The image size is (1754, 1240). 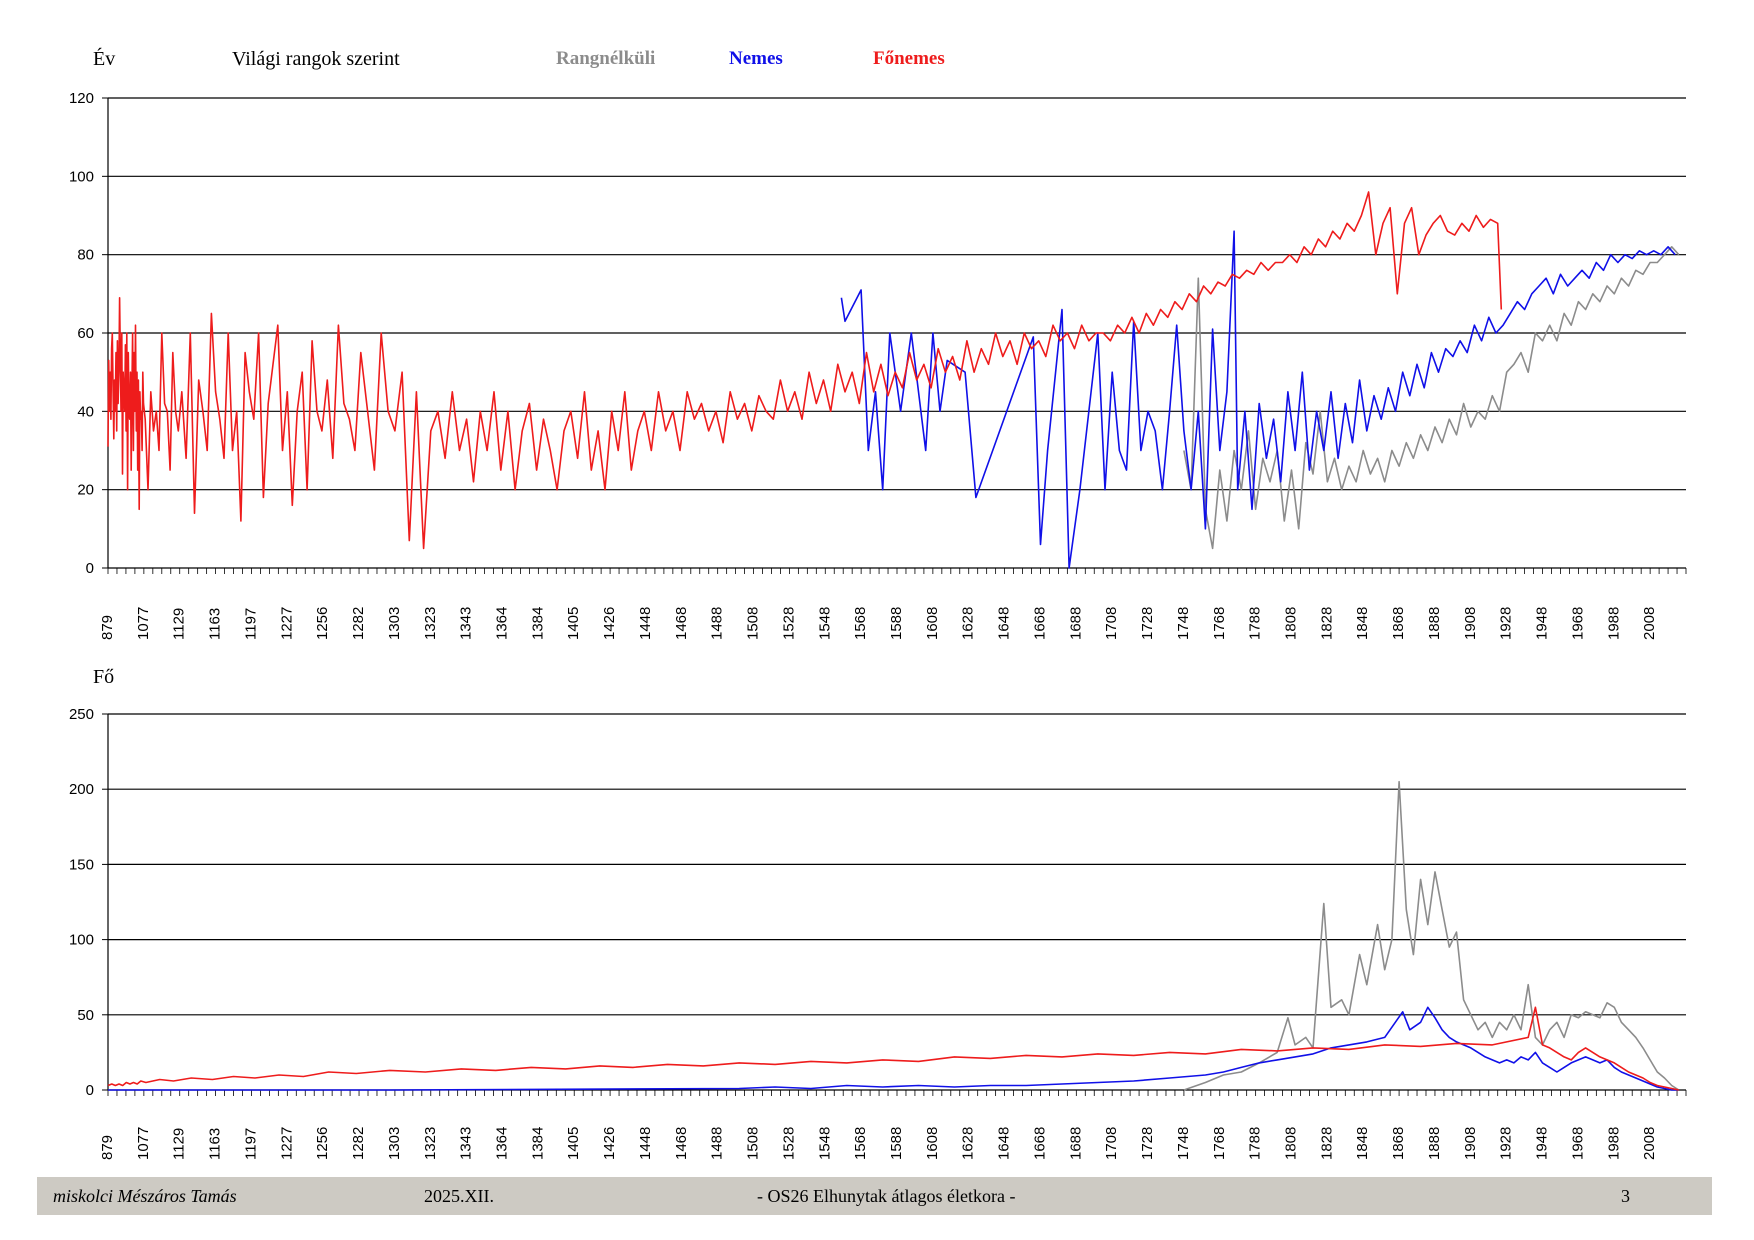 What do you see at coordinates (85, 255) in the screenshot?
I see `y-tick-label: 80` at bounding box center [85, 255].